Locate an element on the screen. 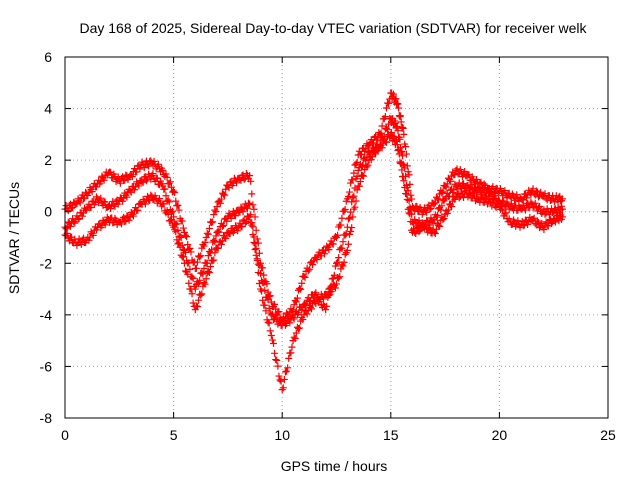 The image size is (640, 480). y-tick-label: 6 is located at coordinates (48, 57).